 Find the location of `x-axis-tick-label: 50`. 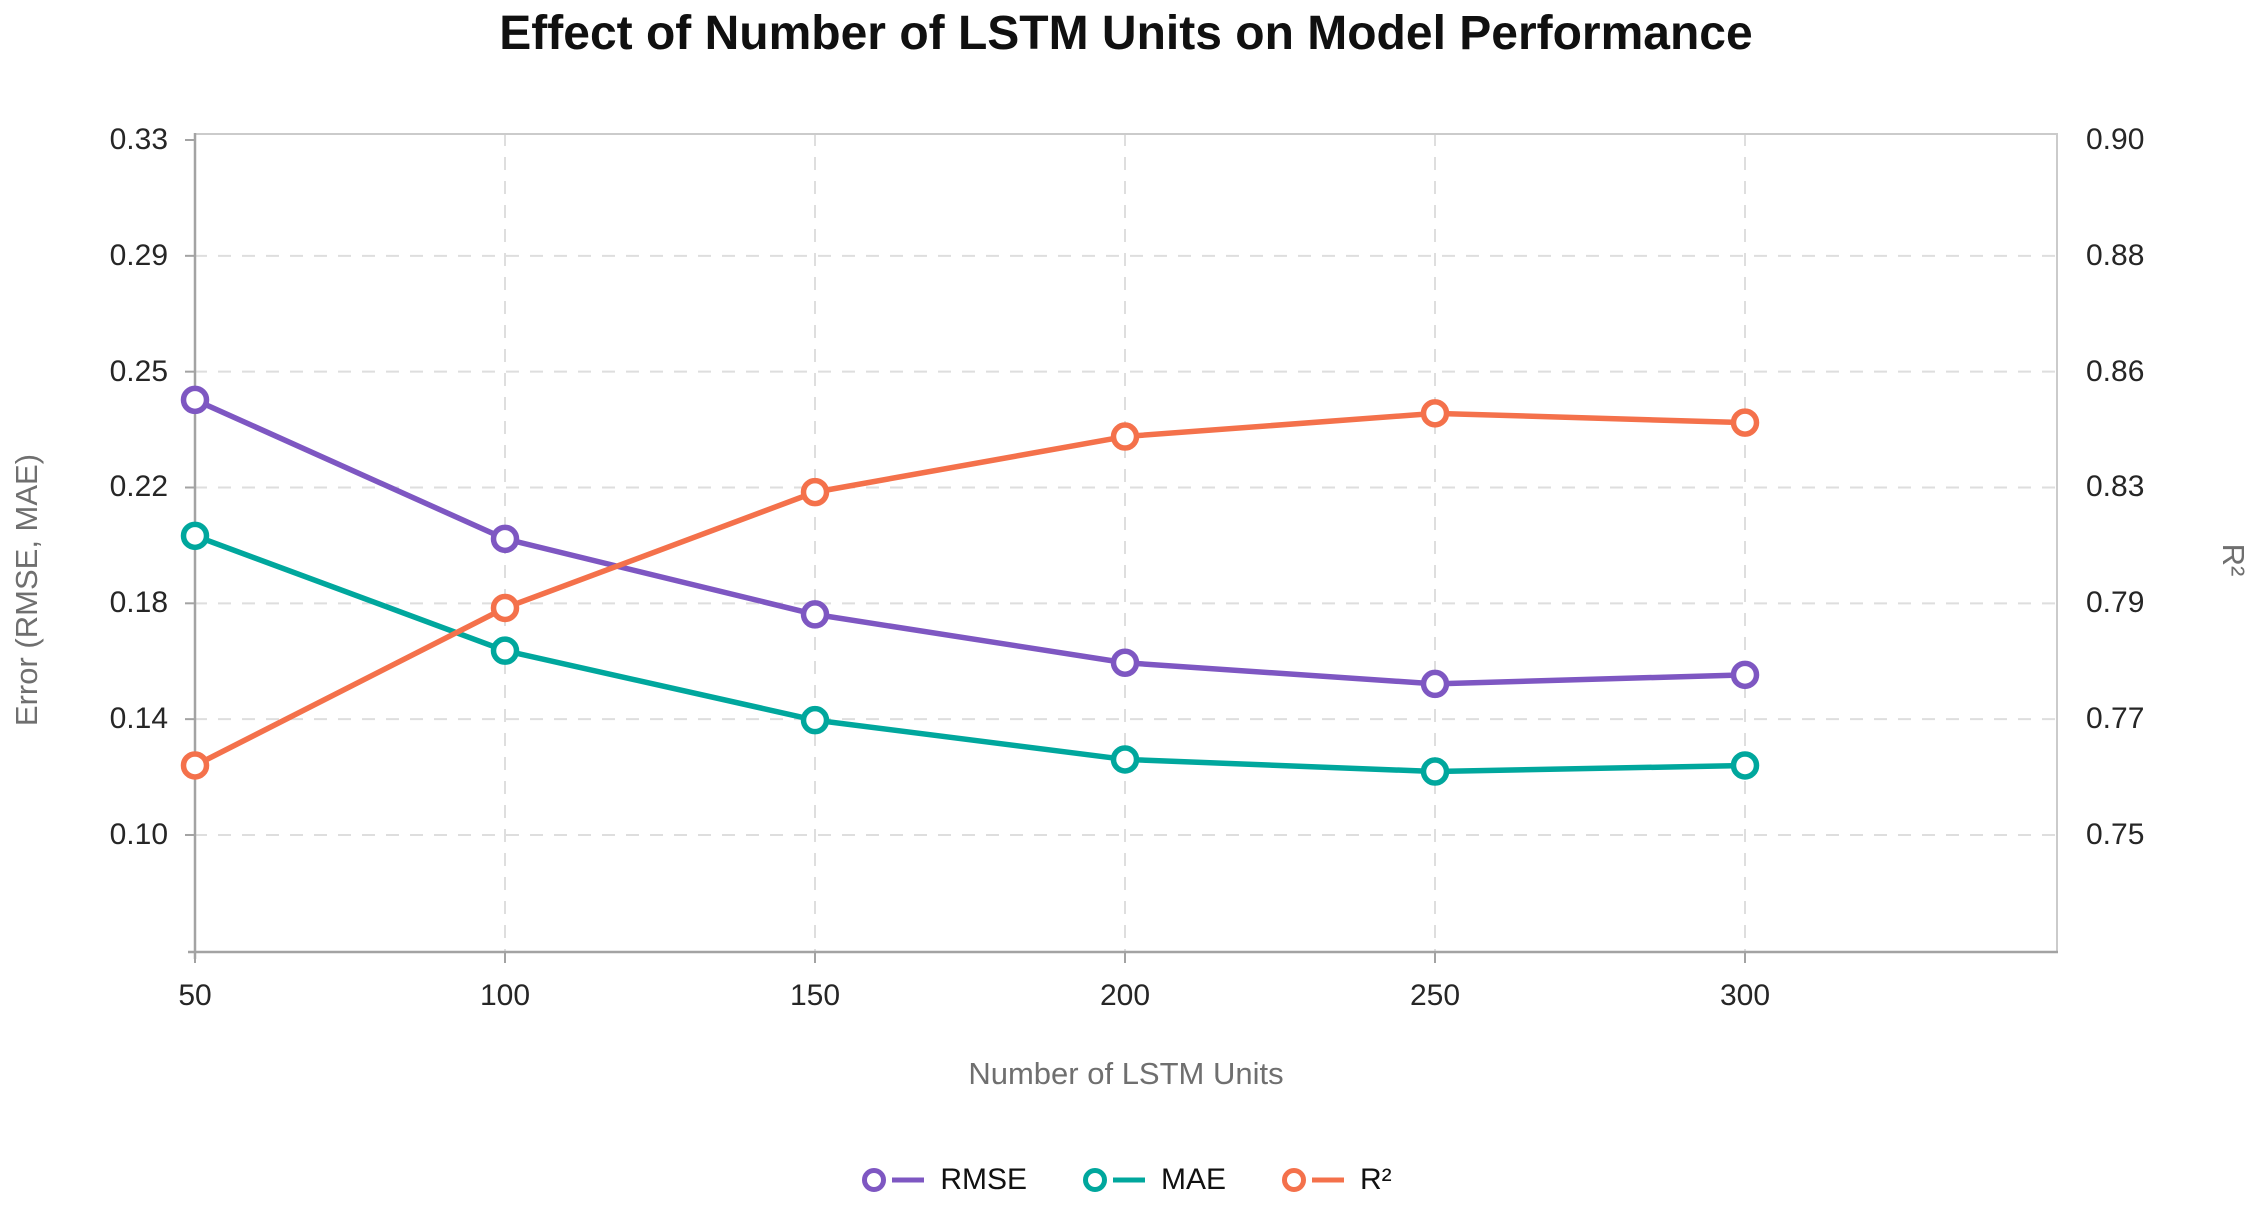

x-axis-tick-label: 50 is located at coordinates (195, 995).